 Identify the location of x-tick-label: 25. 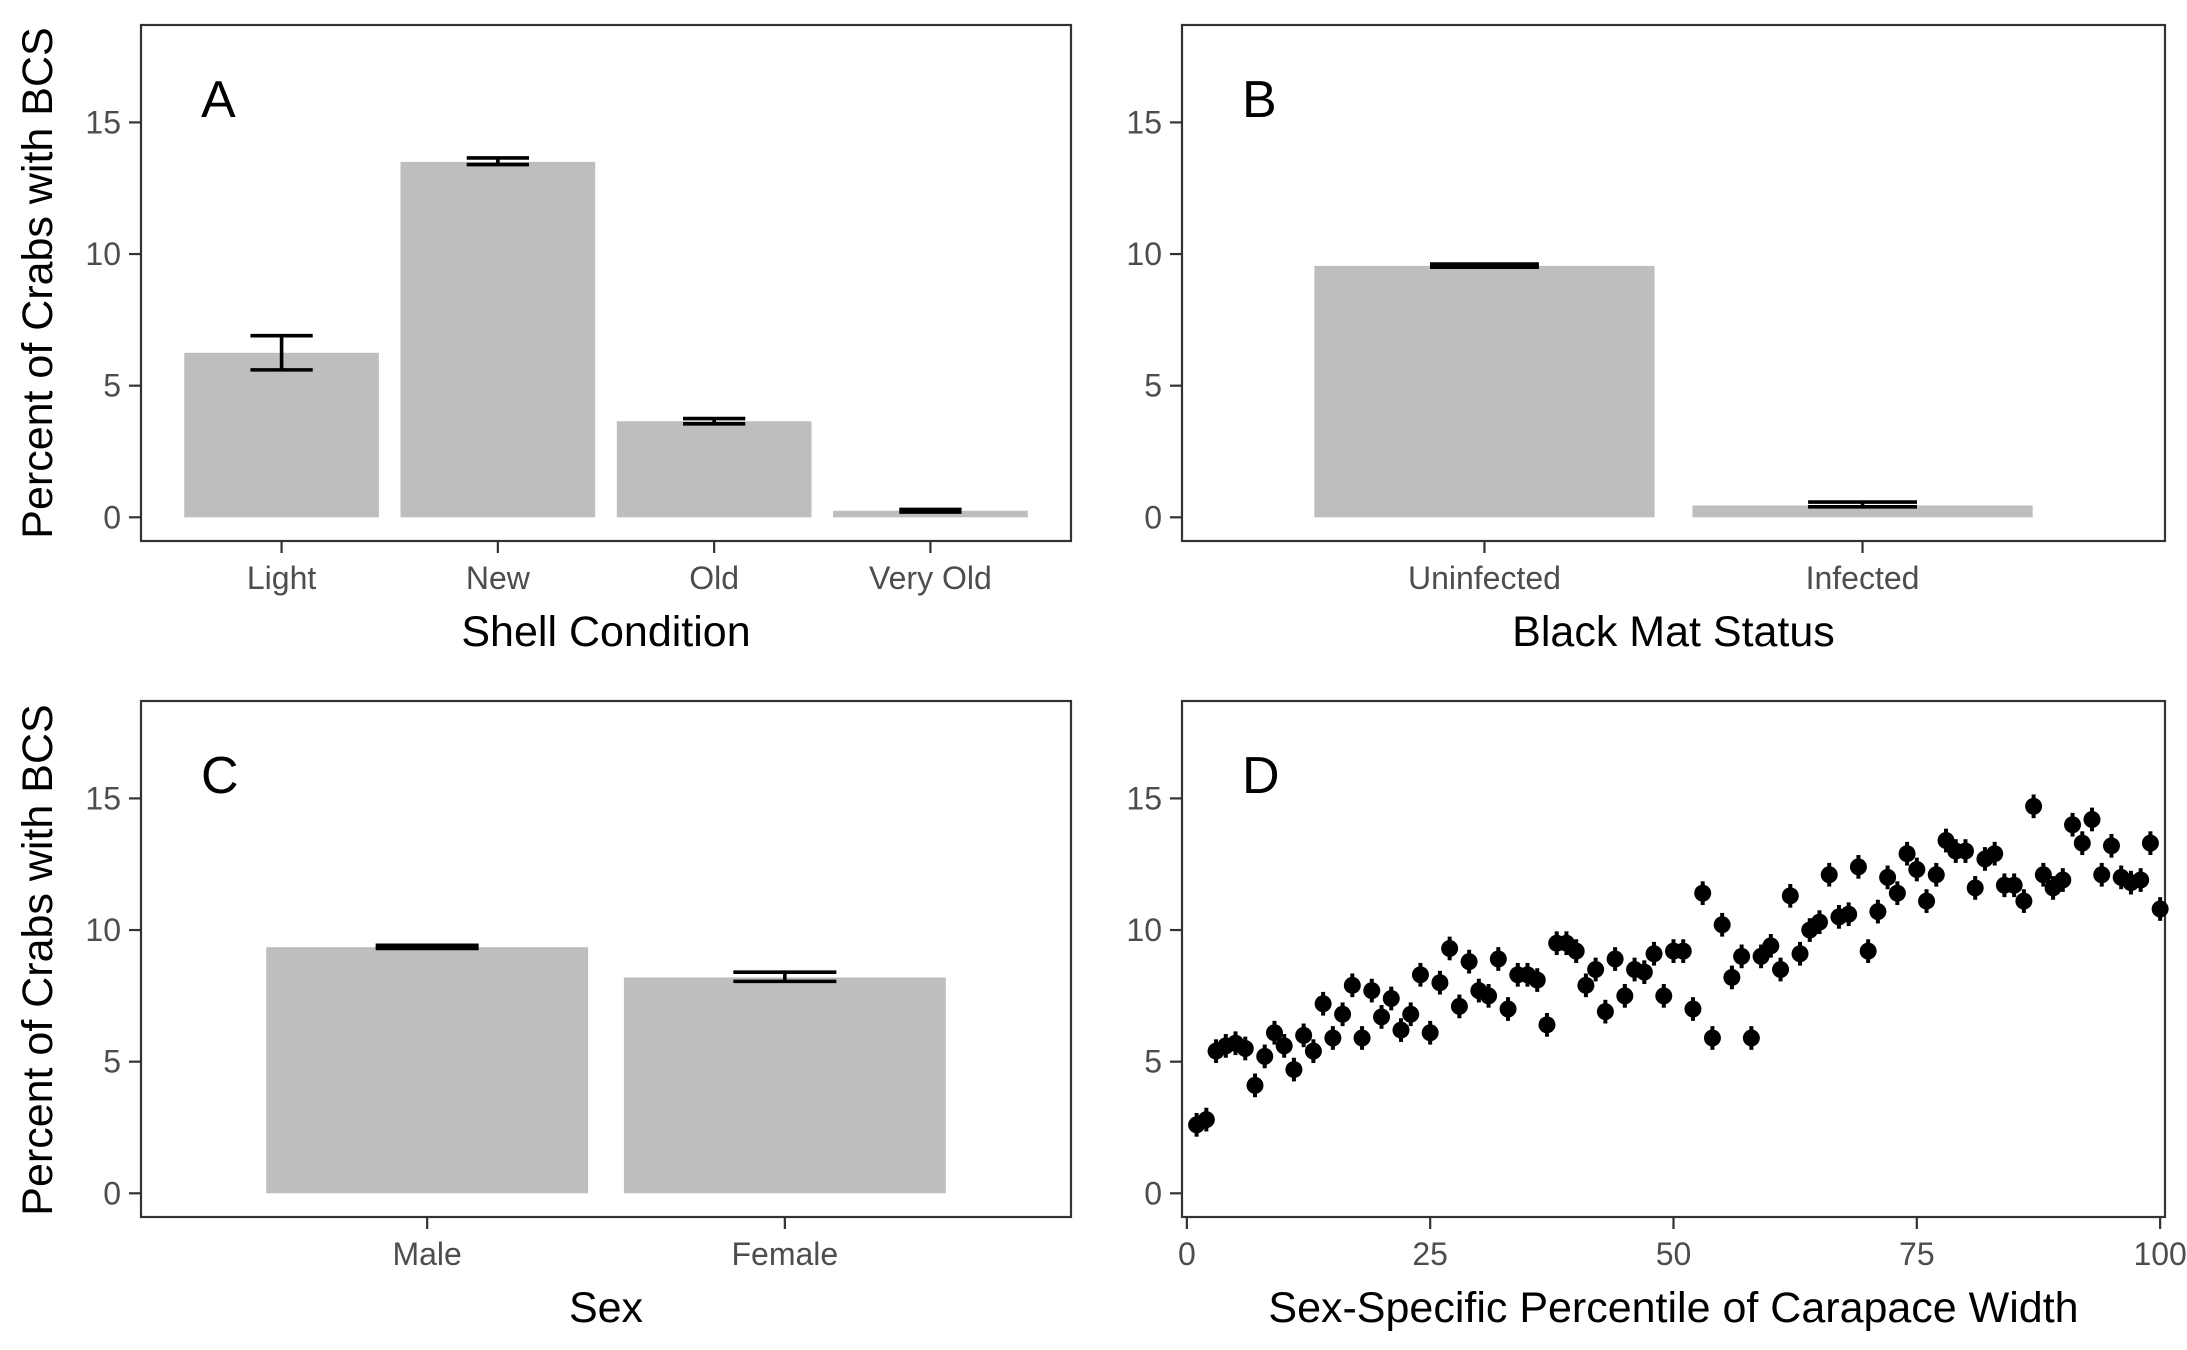
(1430, 1254).